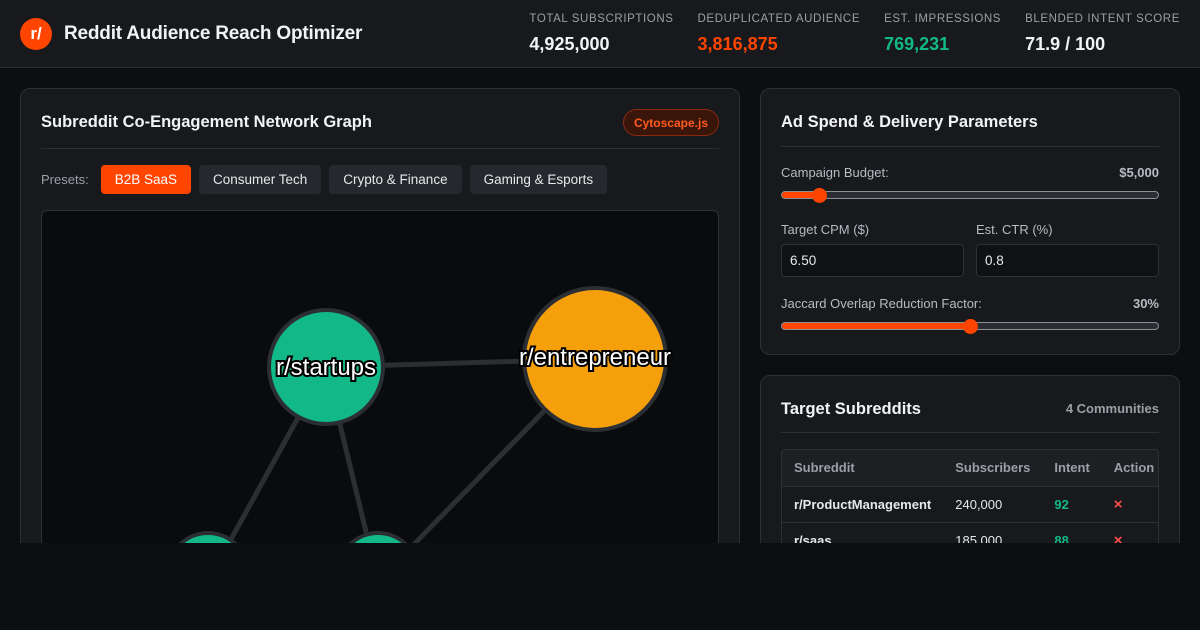 This screenshot has width=1200, height=630. I want to click on subreddit-name: r/ProductManagement, so click(863, 504).